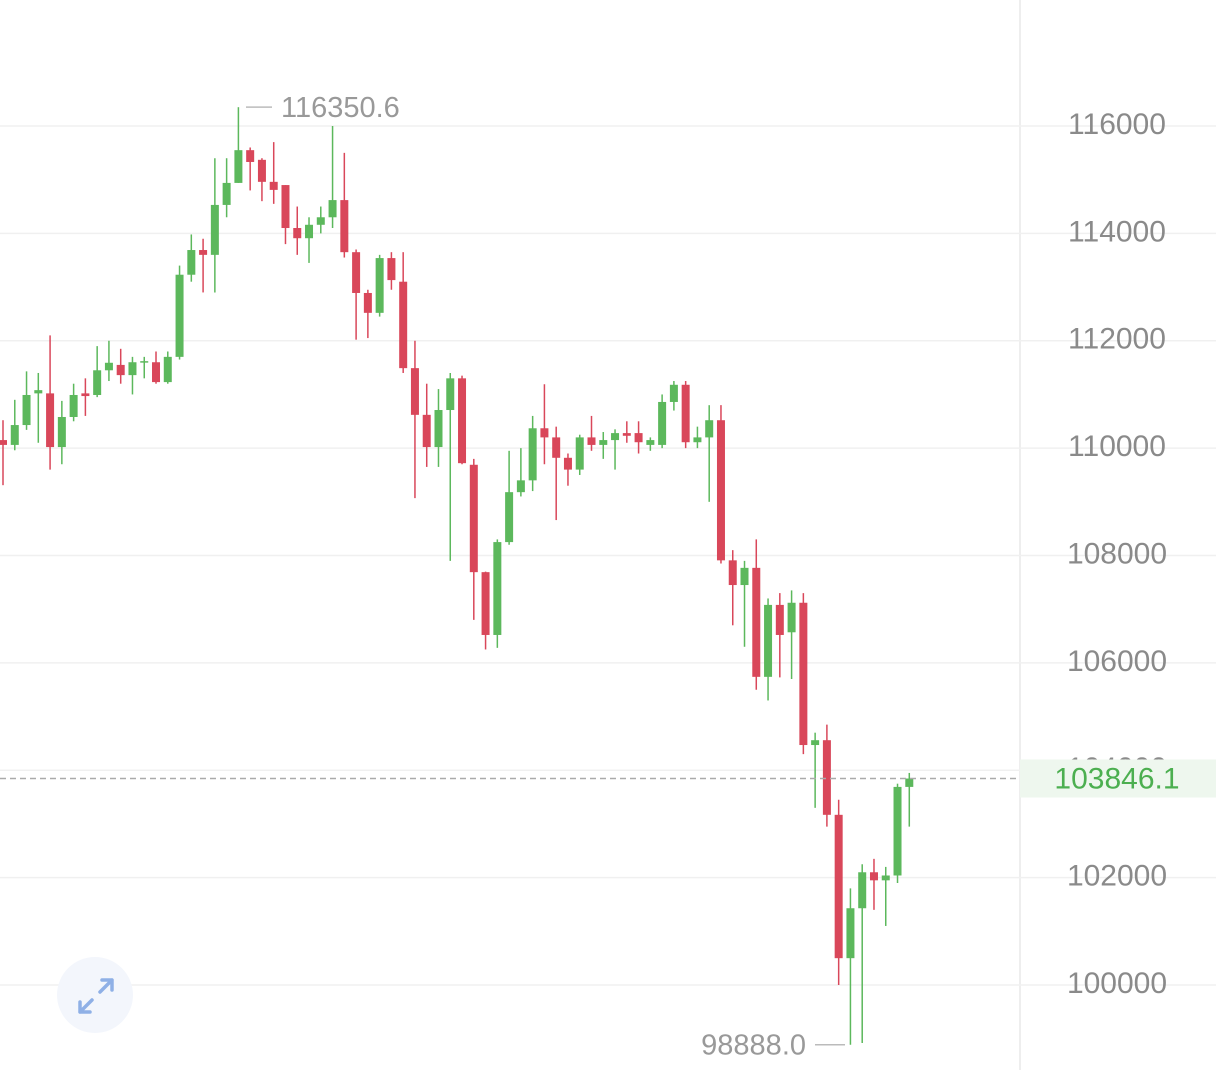 The image size is (1216, 1070). I want to click on y-tick-label: 114000, so click(1117, 231).